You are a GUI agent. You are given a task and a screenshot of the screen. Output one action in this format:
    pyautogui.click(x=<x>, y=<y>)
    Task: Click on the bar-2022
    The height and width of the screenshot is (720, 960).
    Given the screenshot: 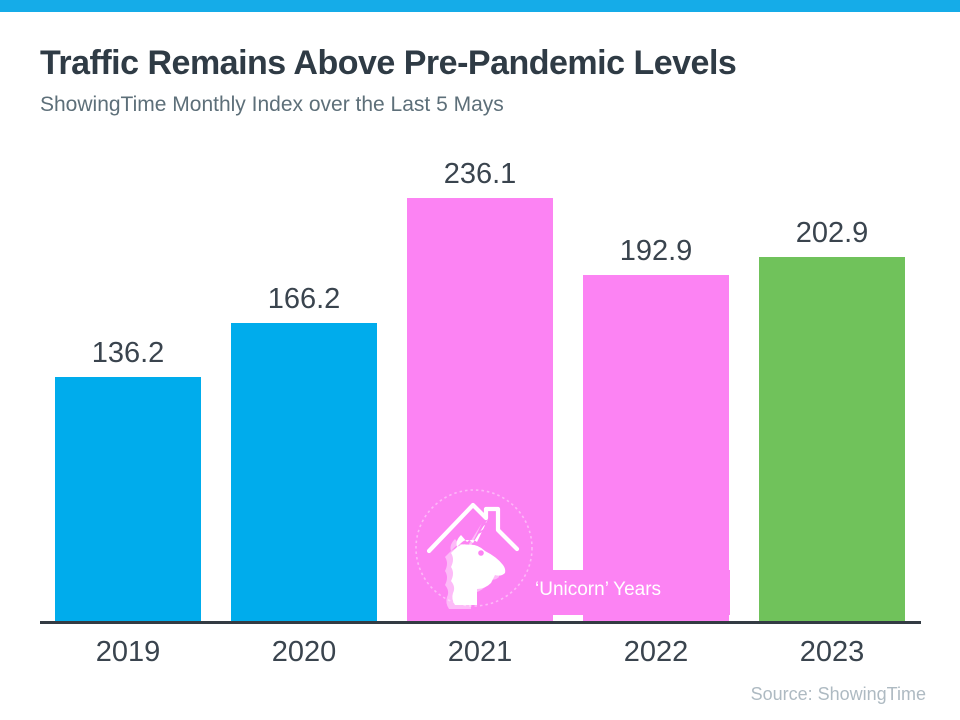 What is the action you would take?
    pyautogui.click(x=656, y=448)
    